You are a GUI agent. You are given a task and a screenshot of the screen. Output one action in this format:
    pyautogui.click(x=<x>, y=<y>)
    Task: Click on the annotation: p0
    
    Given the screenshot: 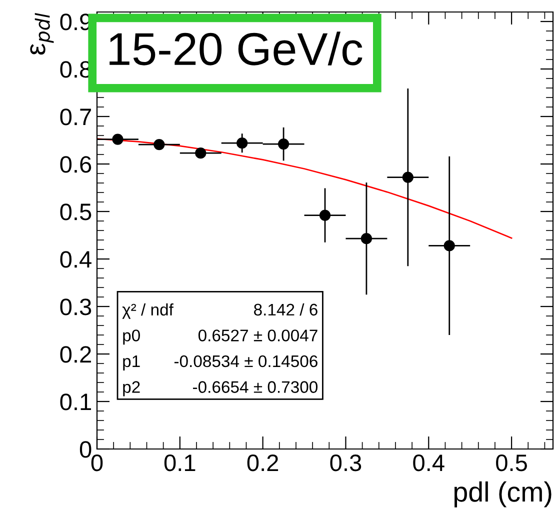 What is the action you would take?
    pyautogui.click(x=131, y=337)
    